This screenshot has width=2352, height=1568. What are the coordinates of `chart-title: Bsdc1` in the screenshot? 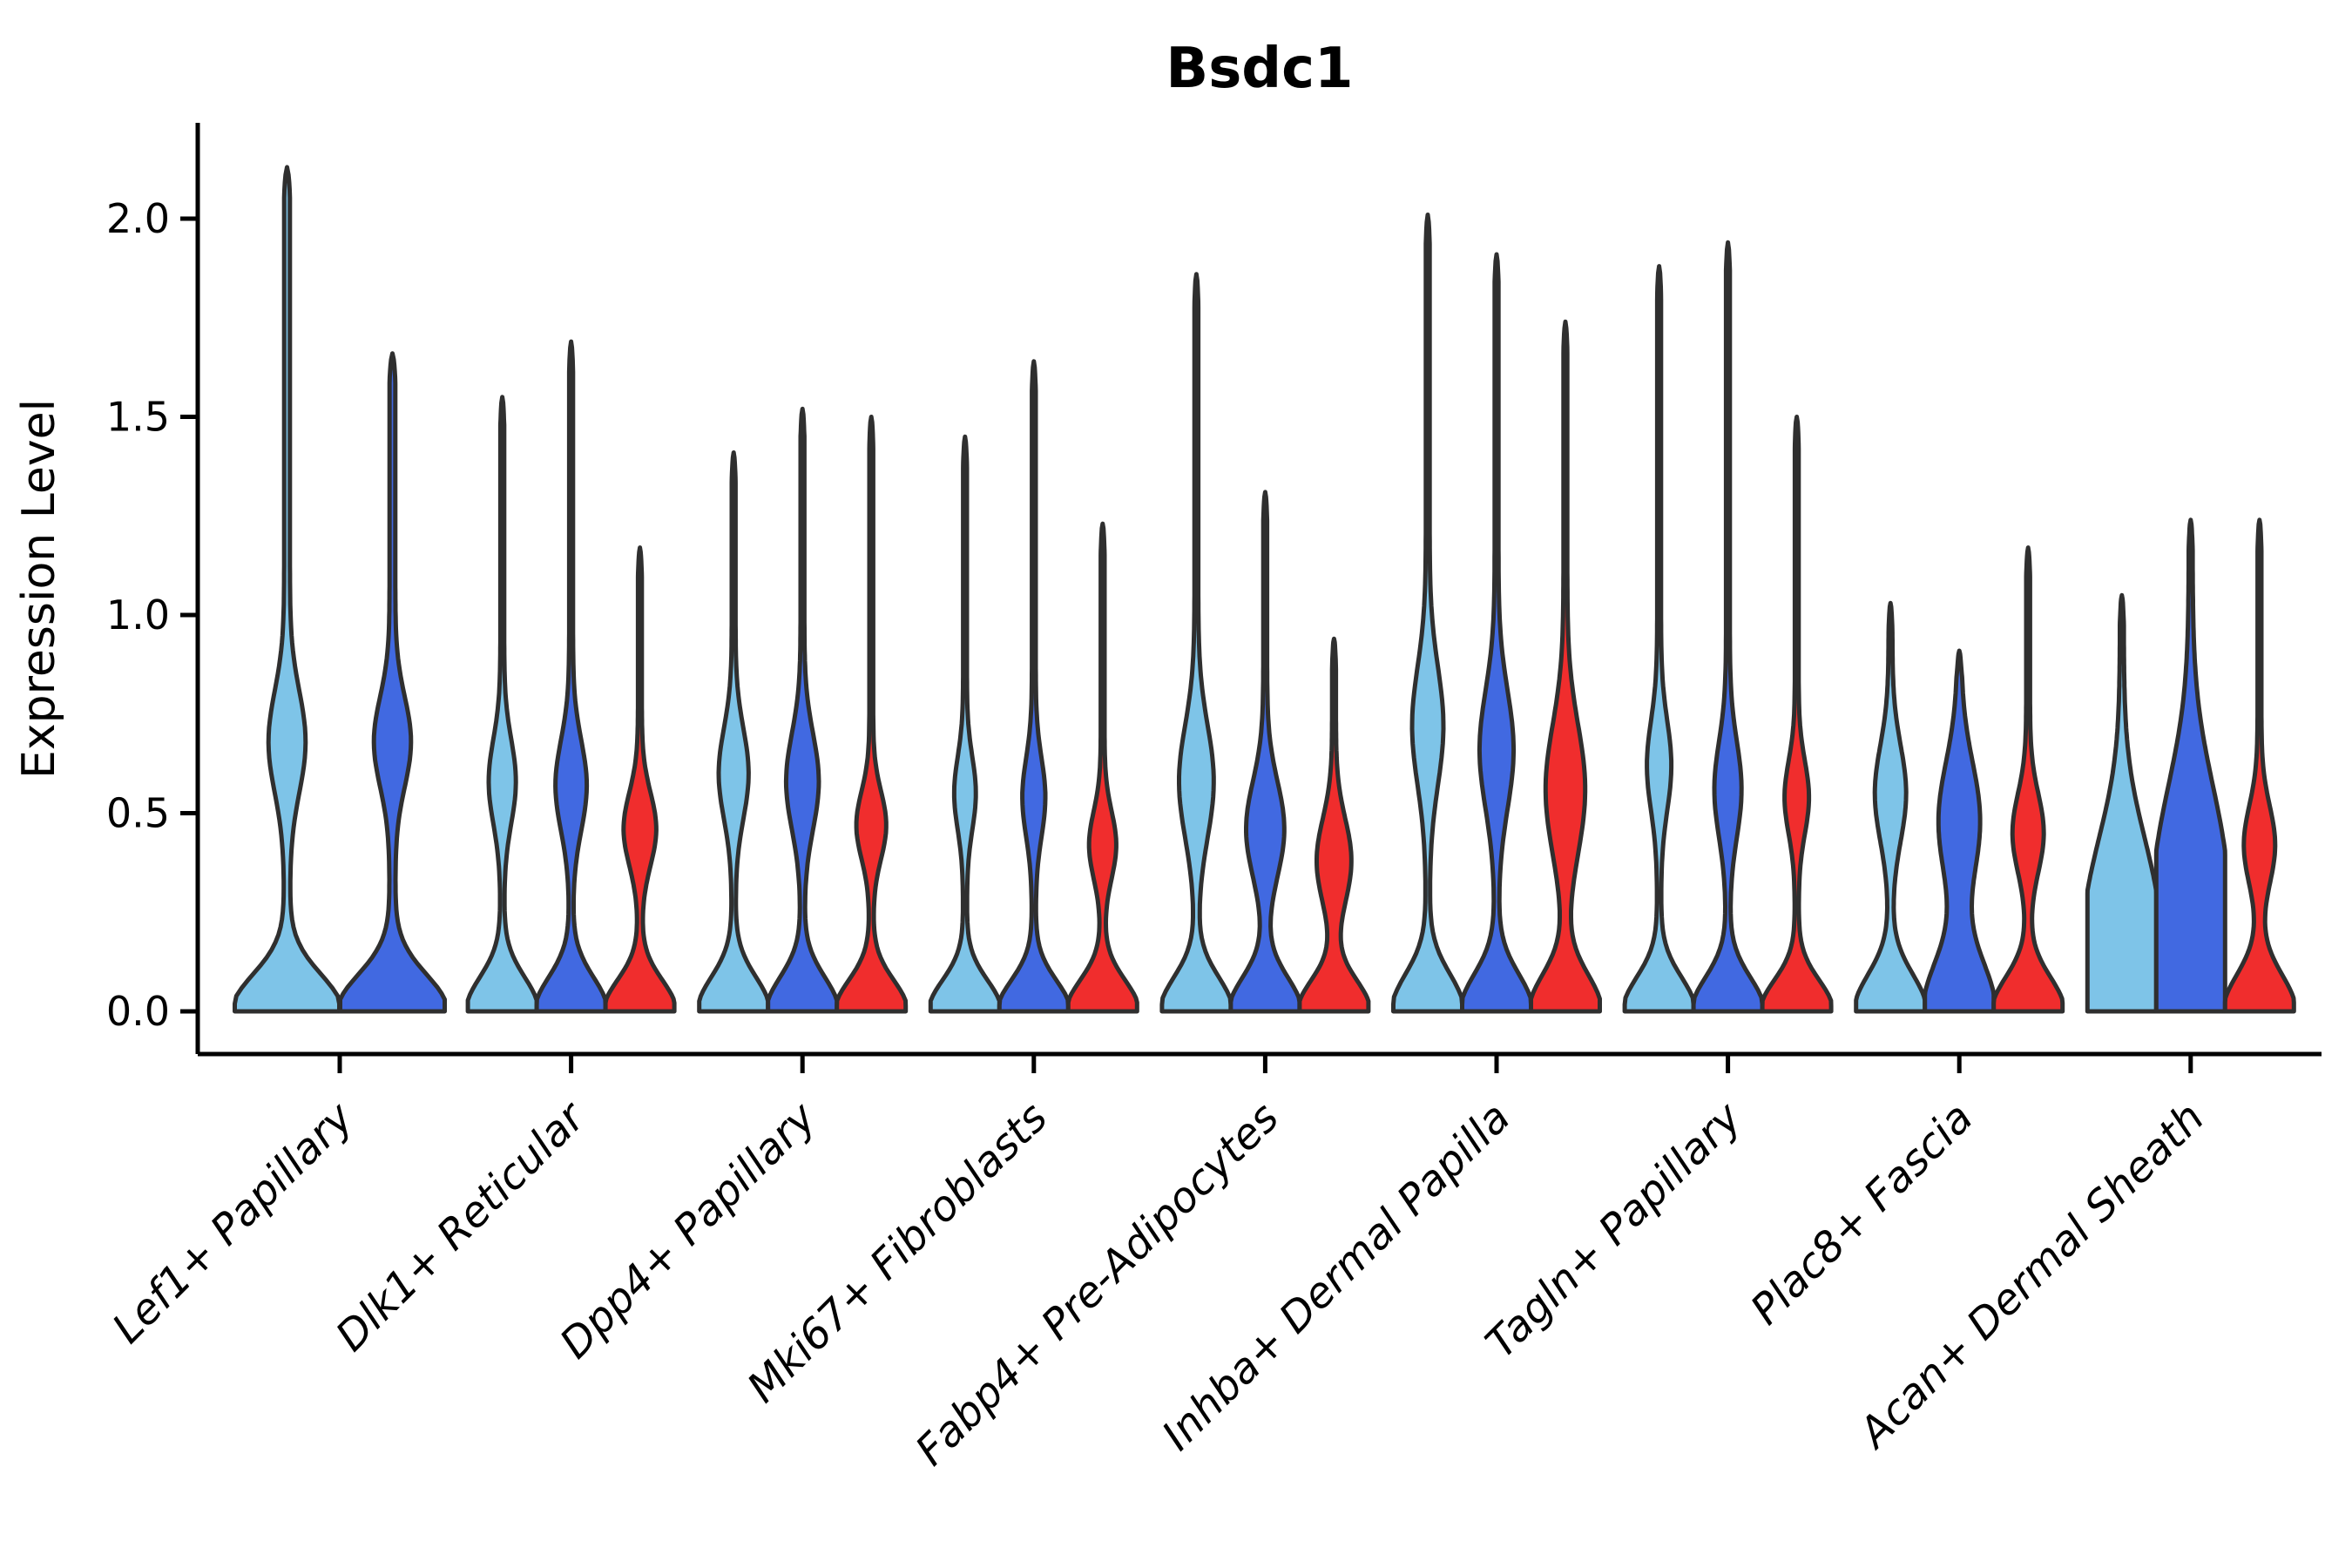 It's located at (1260, 69).